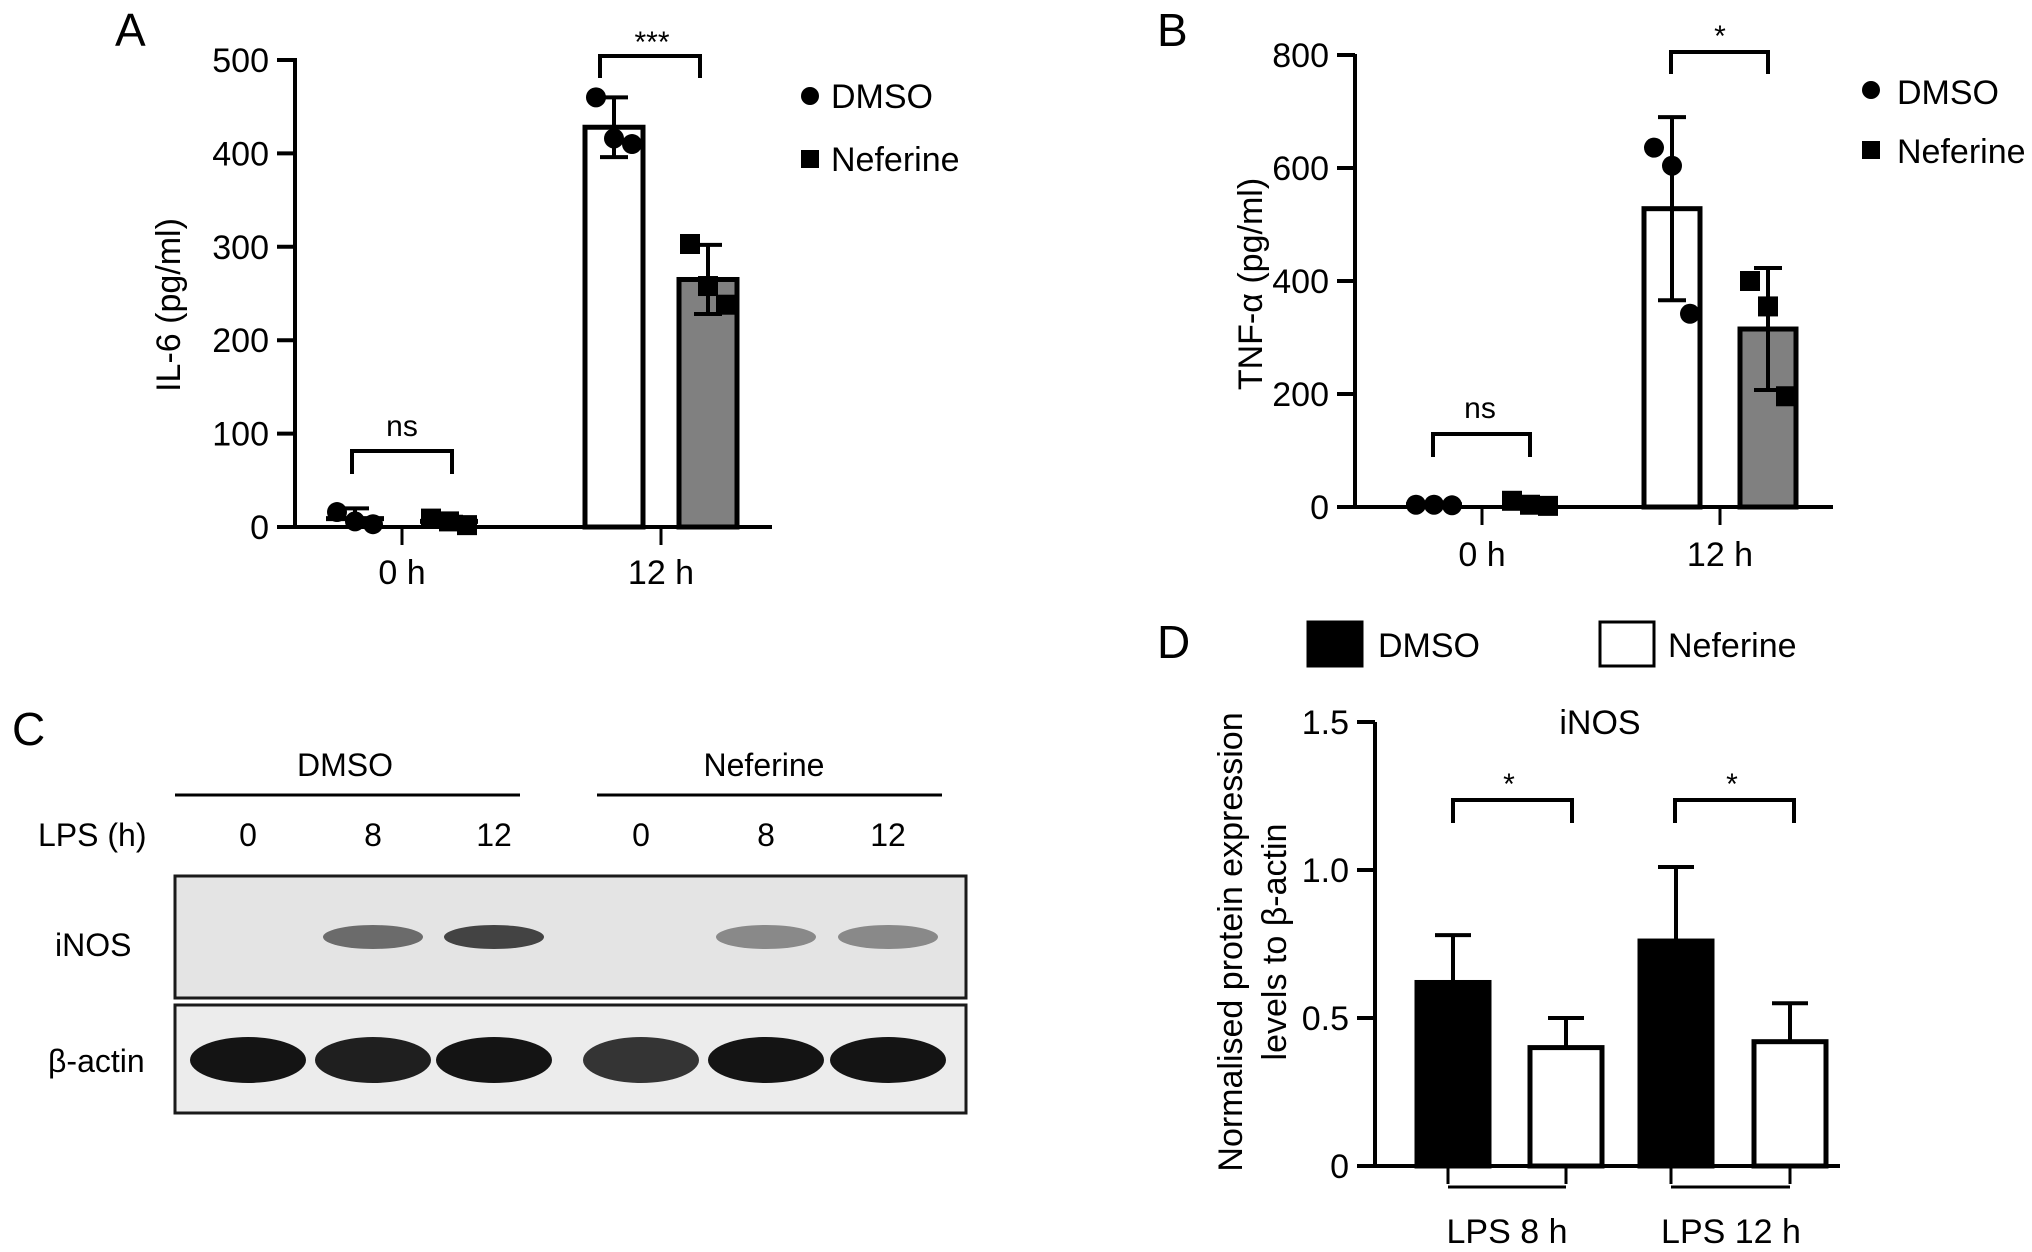  Describe the element at coordinates (1507, 1232) in the screenshot. I see `panel-d-x-tick-label: LPS 8 h` at that location.